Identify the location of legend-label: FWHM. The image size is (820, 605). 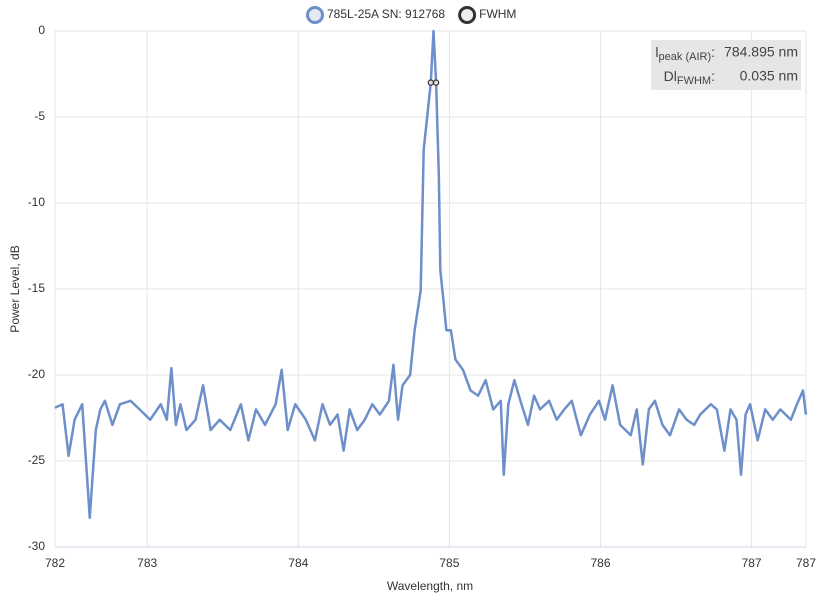
(497, 14).